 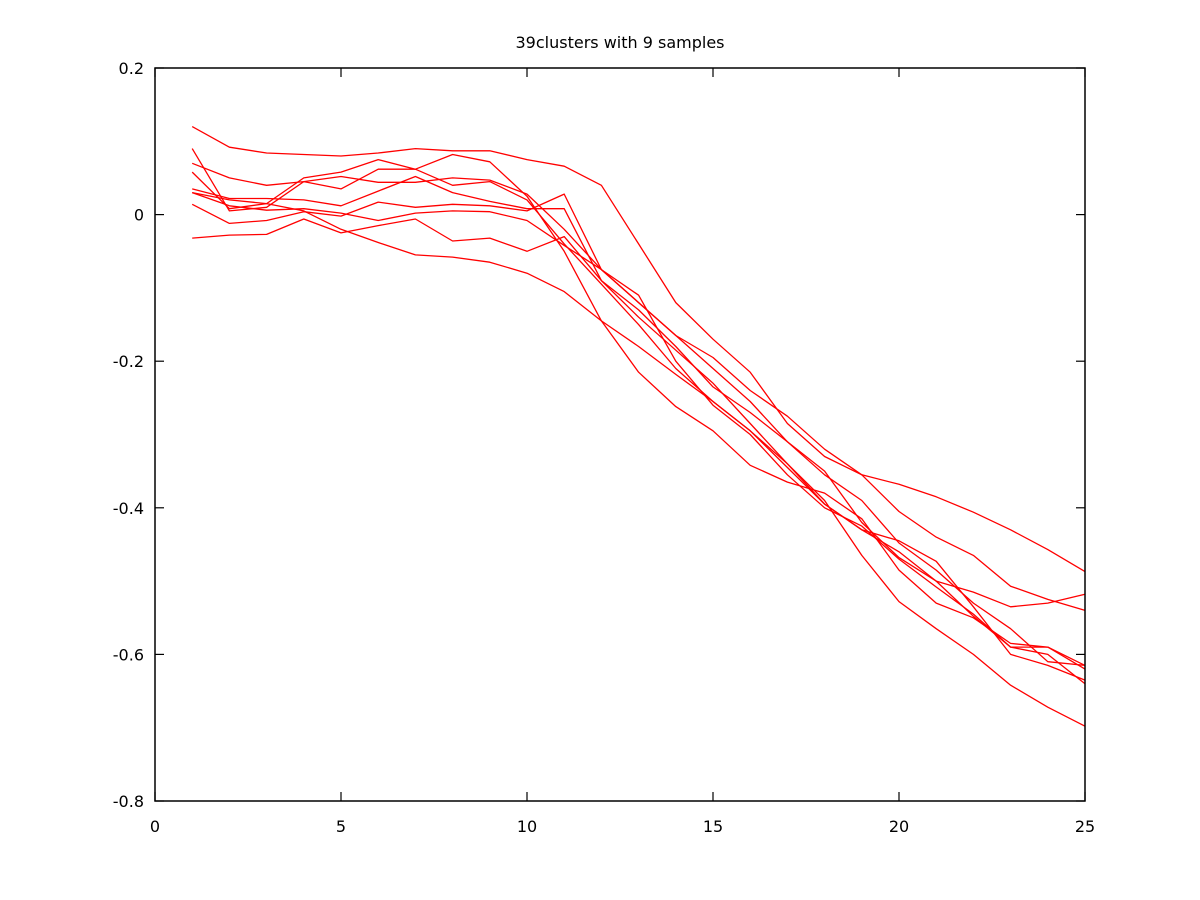 I want to click on x-tick-label: 20, so click(x=899, y=826).